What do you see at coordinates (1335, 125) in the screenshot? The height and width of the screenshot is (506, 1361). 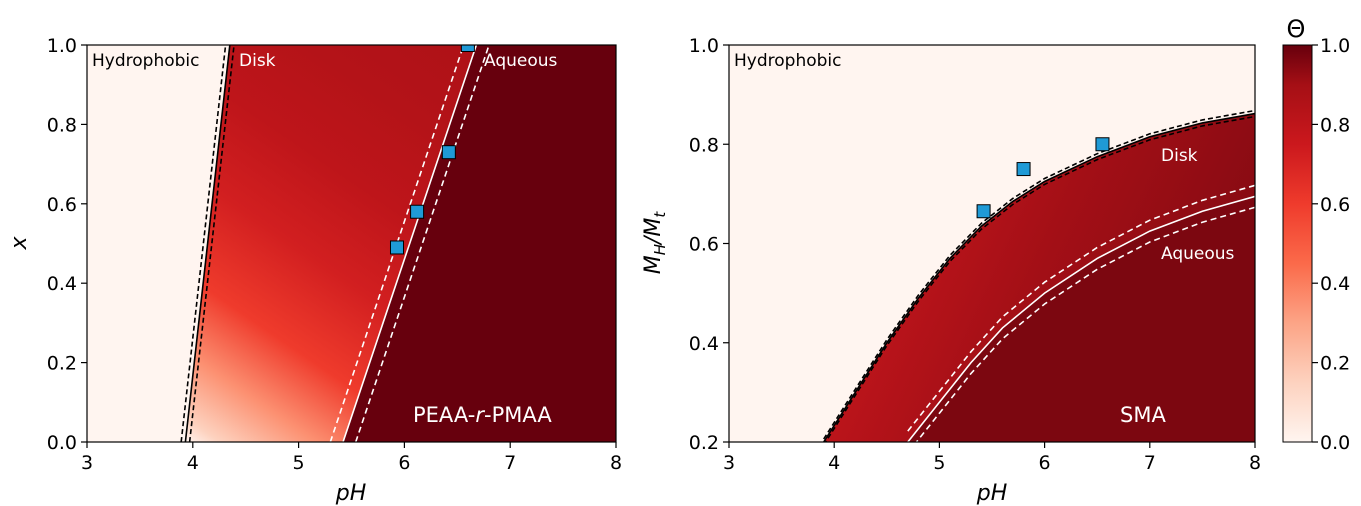 I see `colorbar-tick-label: 0.8` at bounding box center [1335, 125].